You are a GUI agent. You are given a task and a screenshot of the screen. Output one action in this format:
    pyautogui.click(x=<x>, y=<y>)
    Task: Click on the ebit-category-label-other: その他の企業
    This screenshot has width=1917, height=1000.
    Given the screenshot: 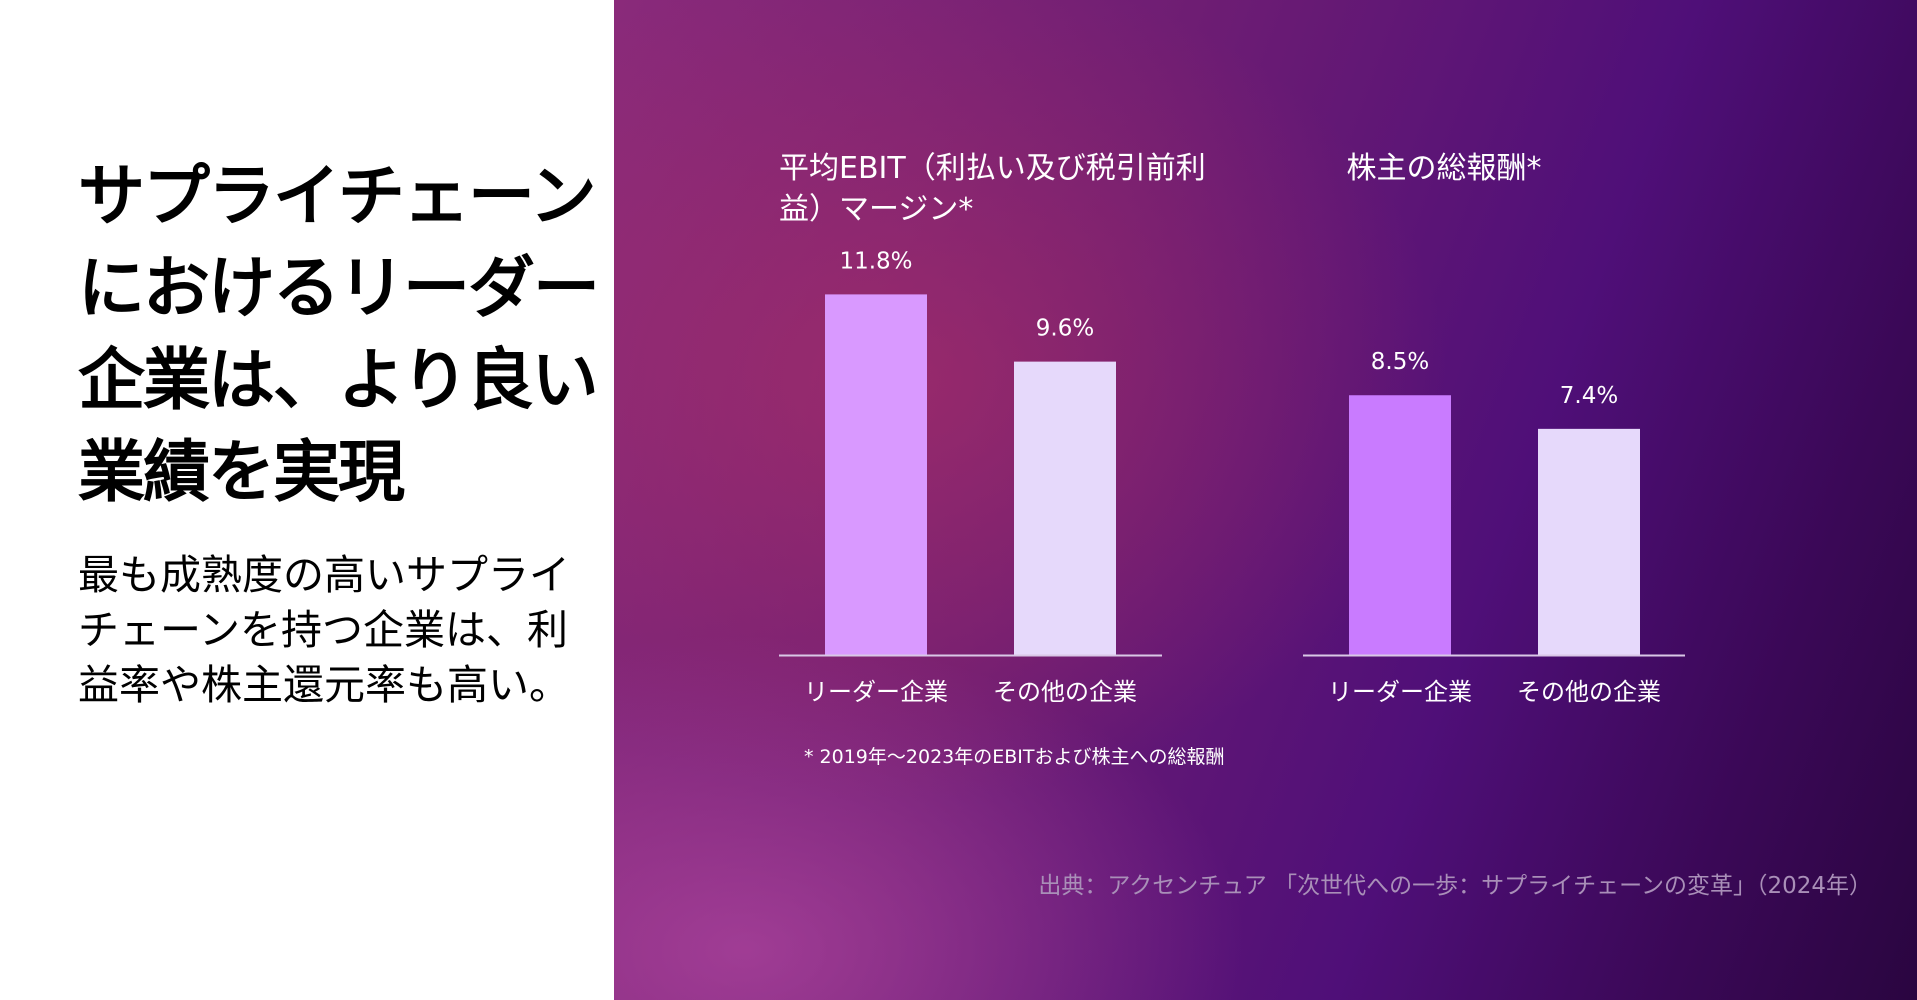 What is the action you would take?
    pyautogui.click(x=1065, y=692)
    